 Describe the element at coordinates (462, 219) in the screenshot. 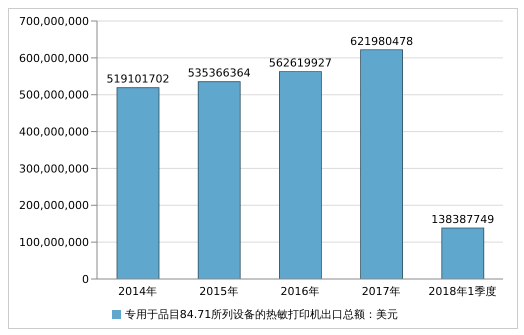

I see `data-label: 138387749` at that location.